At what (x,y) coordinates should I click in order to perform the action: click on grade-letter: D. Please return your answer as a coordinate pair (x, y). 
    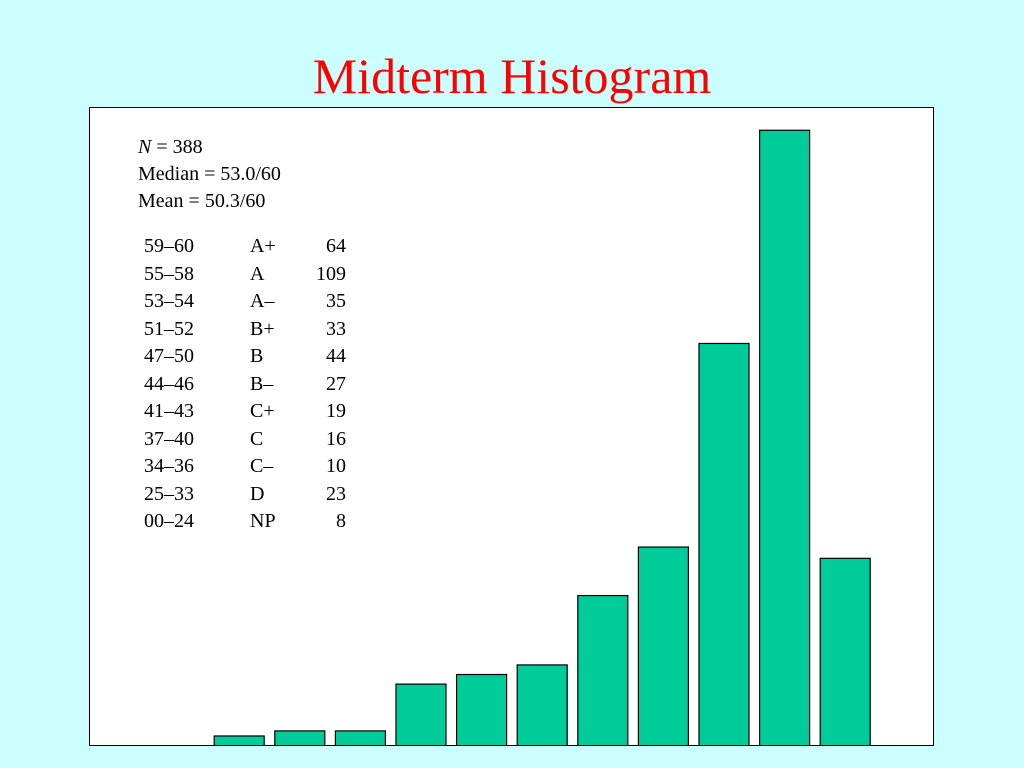
    Looking at the image, I should click on (257, 493).